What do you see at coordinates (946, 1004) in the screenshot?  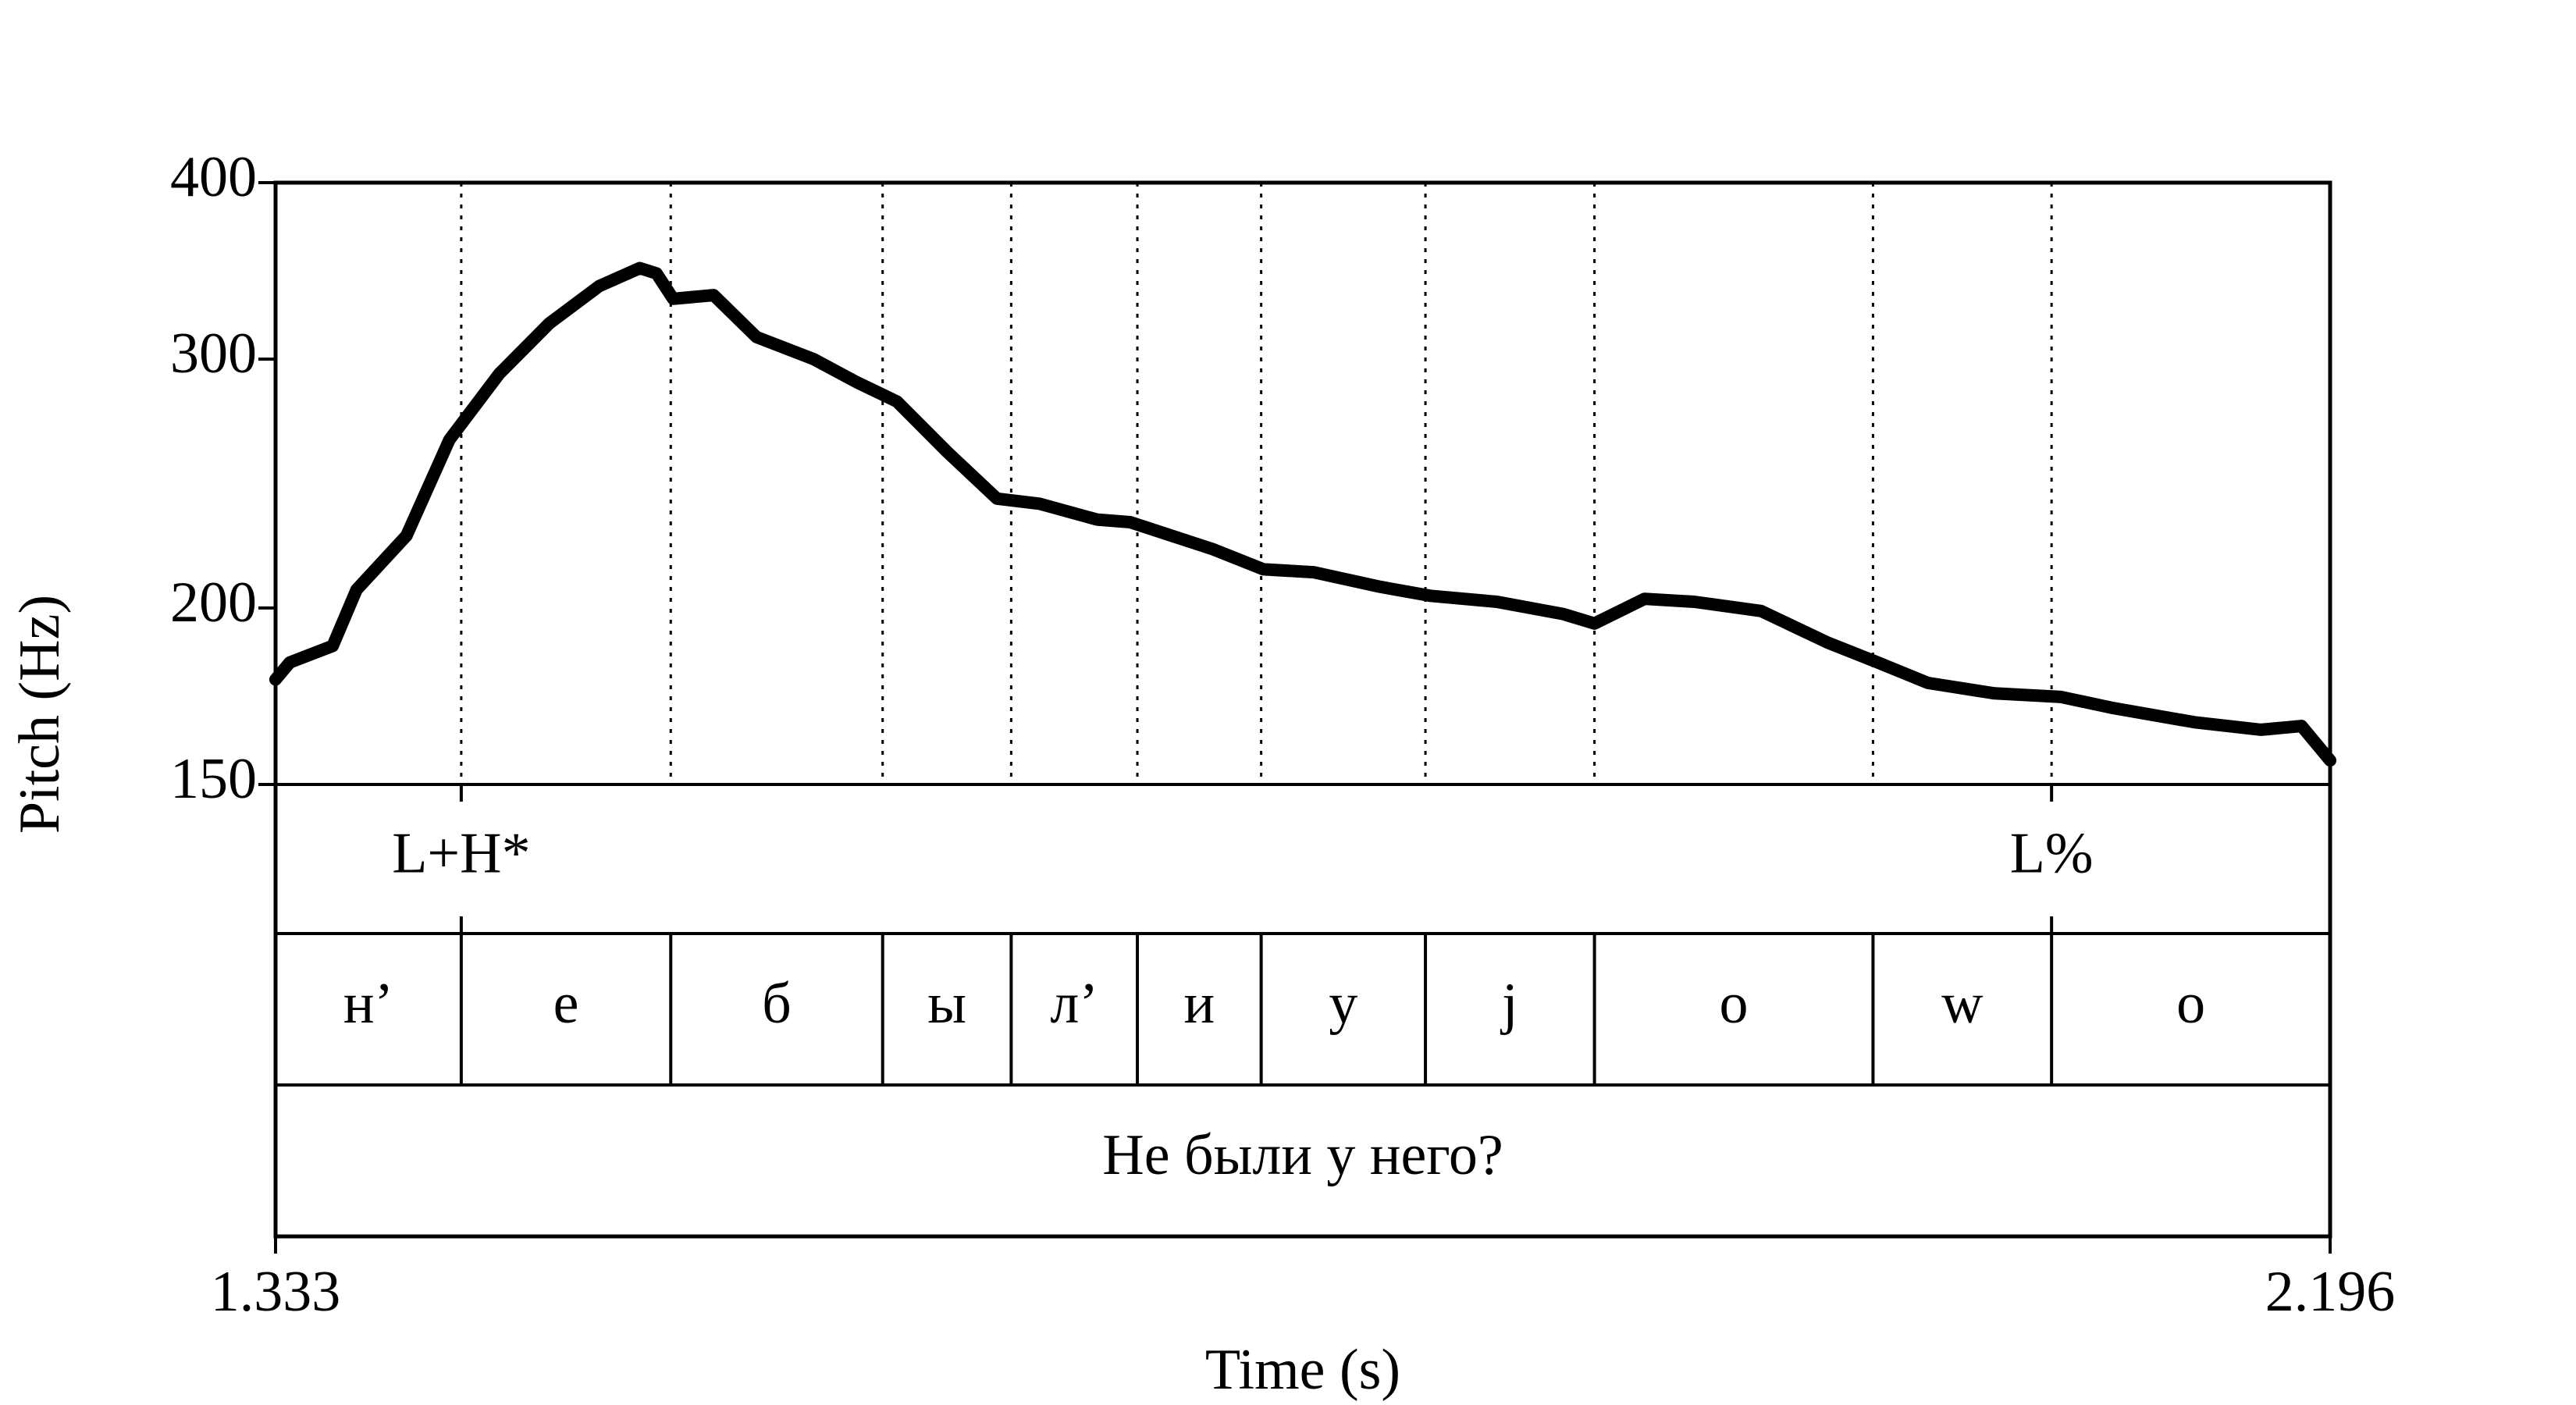 I see `segment-label: ы` at bounding box center [946, 1004].